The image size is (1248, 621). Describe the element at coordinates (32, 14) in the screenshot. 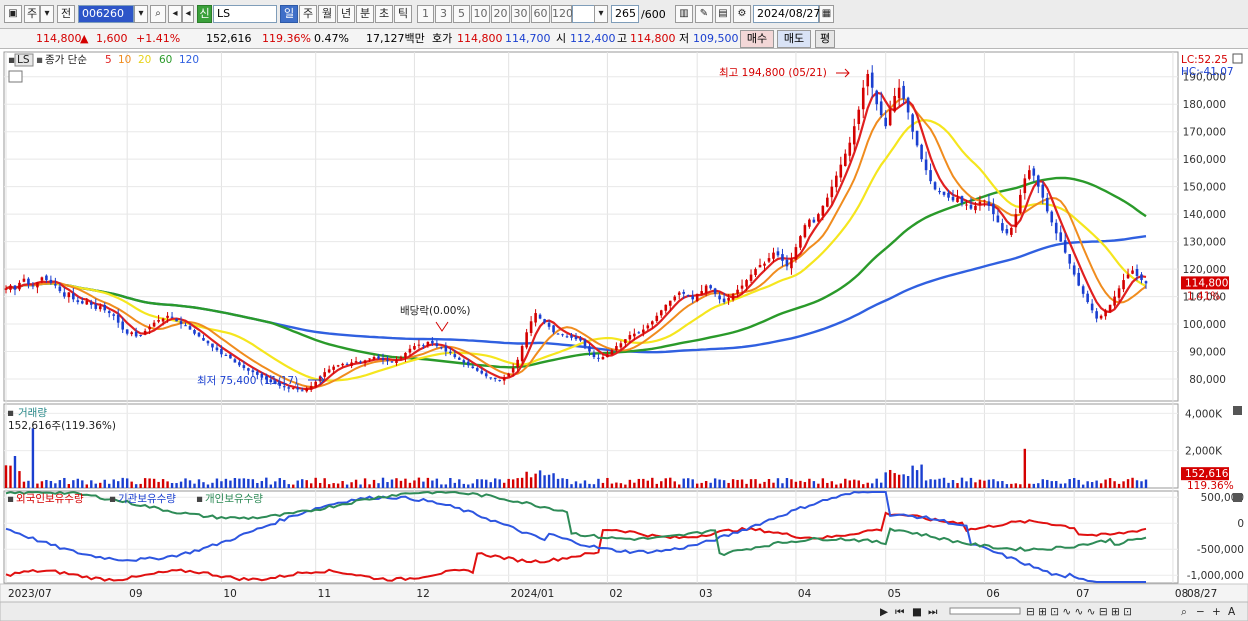

I see `market-select: 주` at that location.